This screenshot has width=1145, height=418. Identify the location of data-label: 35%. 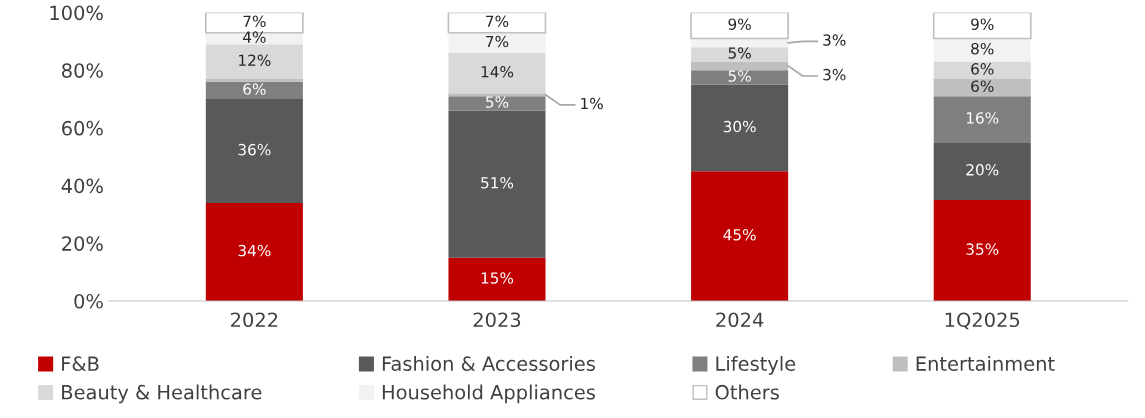
(982, 249).